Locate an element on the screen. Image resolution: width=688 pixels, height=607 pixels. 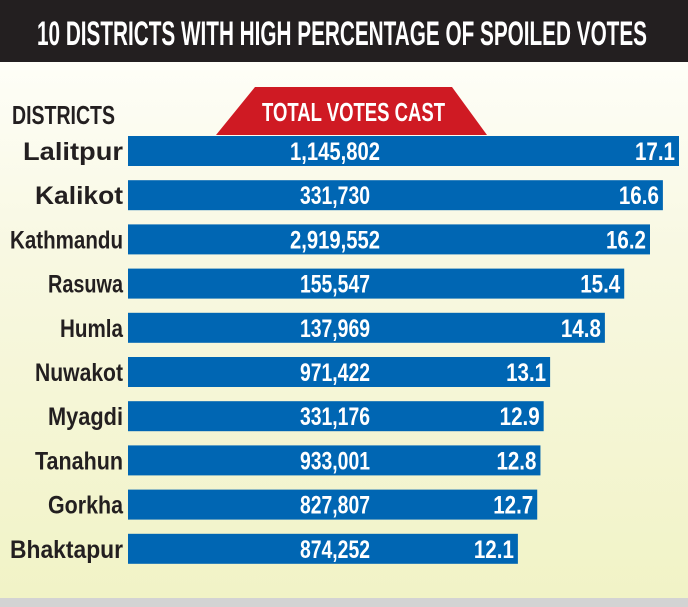
districts-header: DISTRICTS is located at coordinates (63, 115).